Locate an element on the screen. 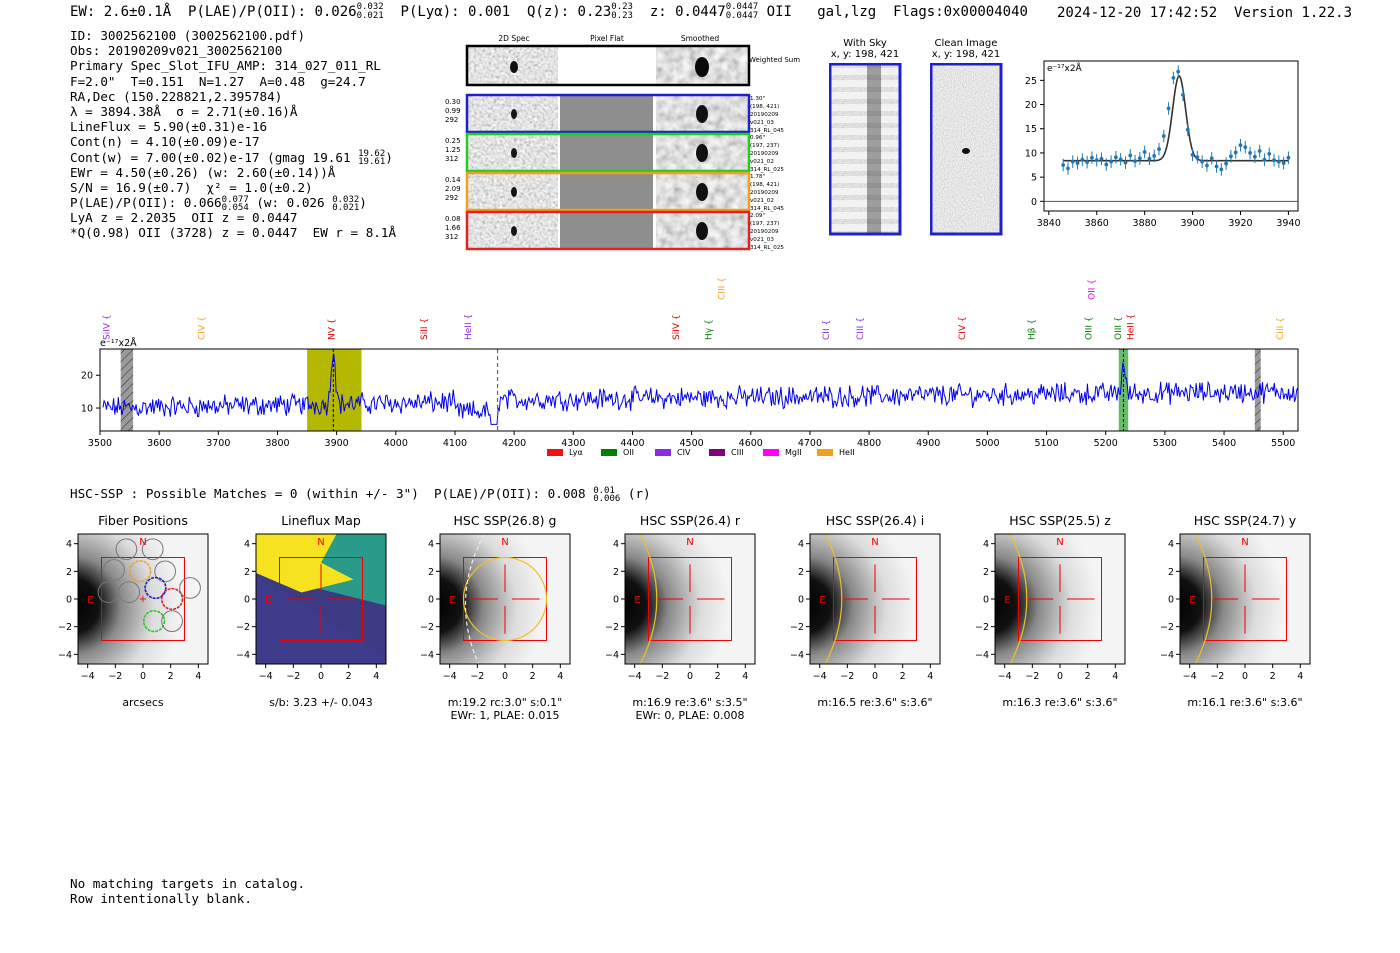 The image size is (1400, 953). clean-image-title: Clean Image x, y: 198, 421 is located at coordinates (966, 49).